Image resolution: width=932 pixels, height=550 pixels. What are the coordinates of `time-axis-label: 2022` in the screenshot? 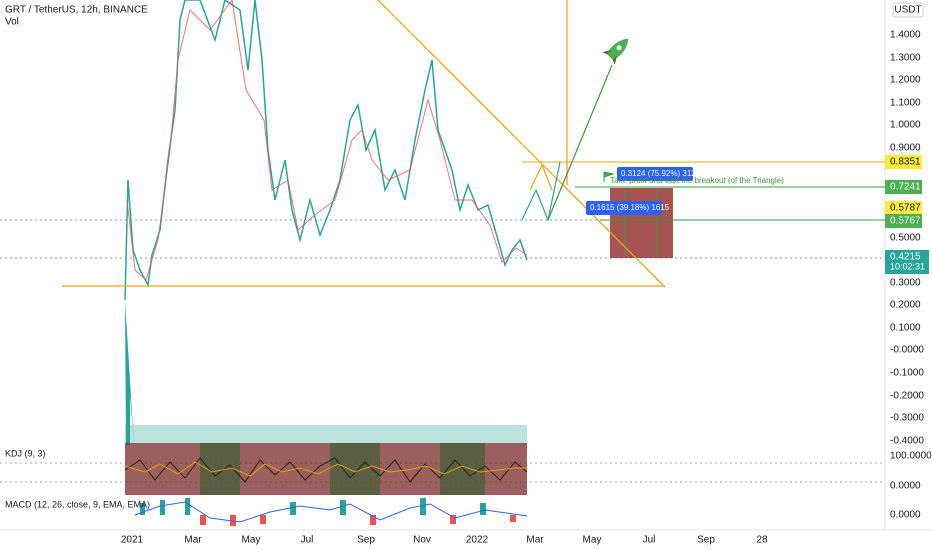 It's located at (477, 540).